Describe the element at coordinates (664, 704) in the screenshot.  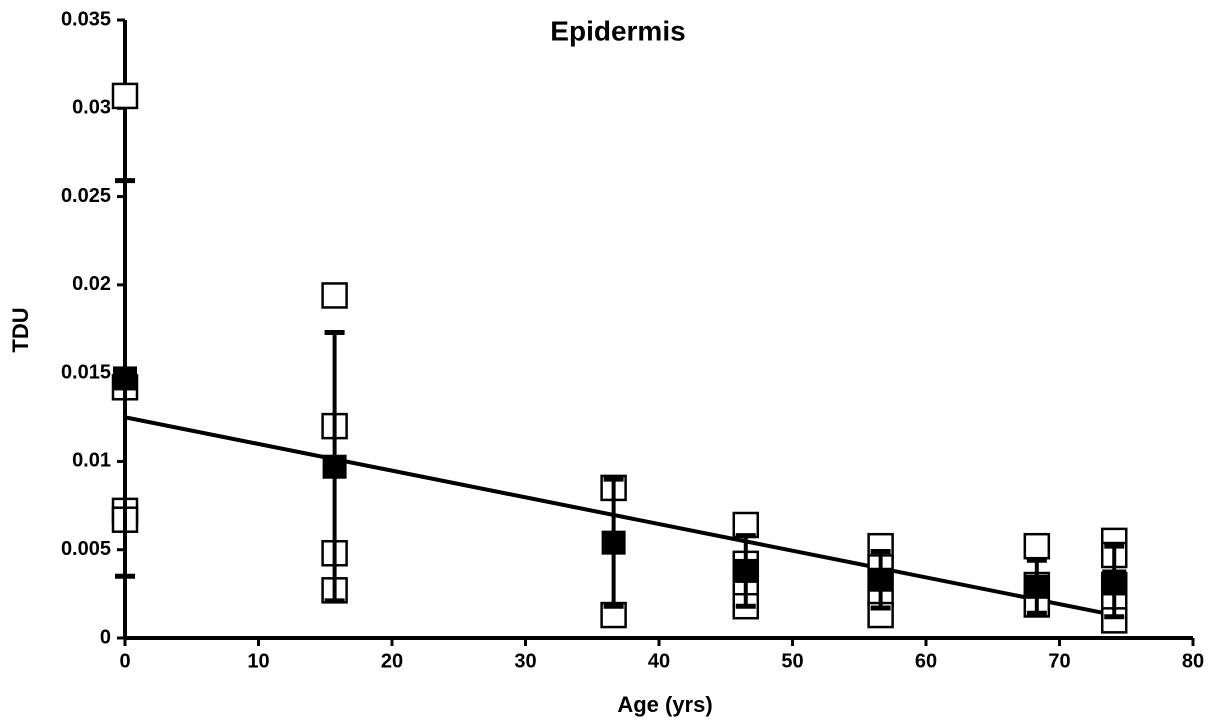
I see `x-axis-label: Age (yrs)` at that location.